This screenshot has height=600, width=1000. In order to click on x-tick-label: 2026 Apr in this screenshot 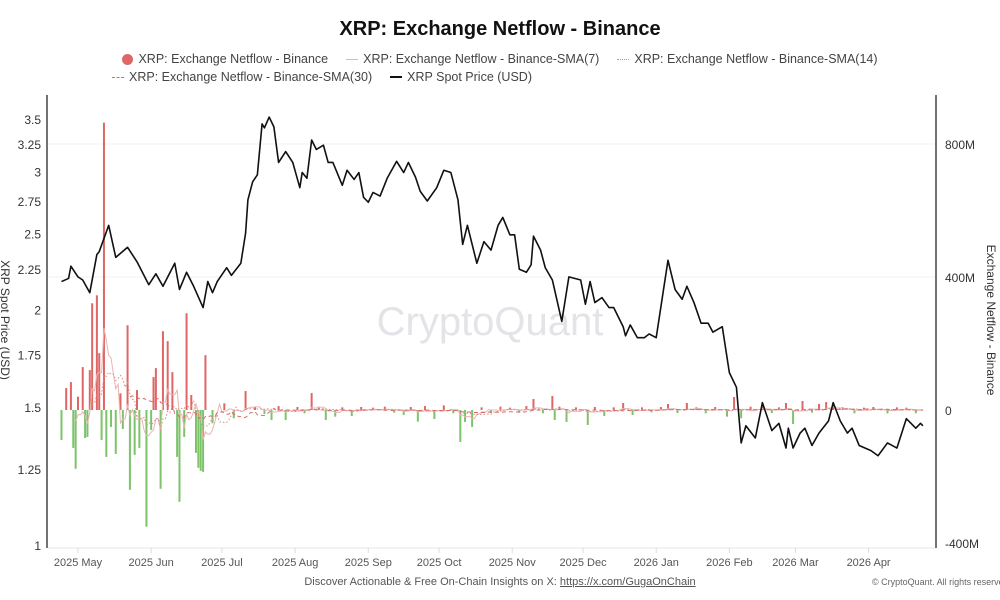, I will do `click(869, 563)`.